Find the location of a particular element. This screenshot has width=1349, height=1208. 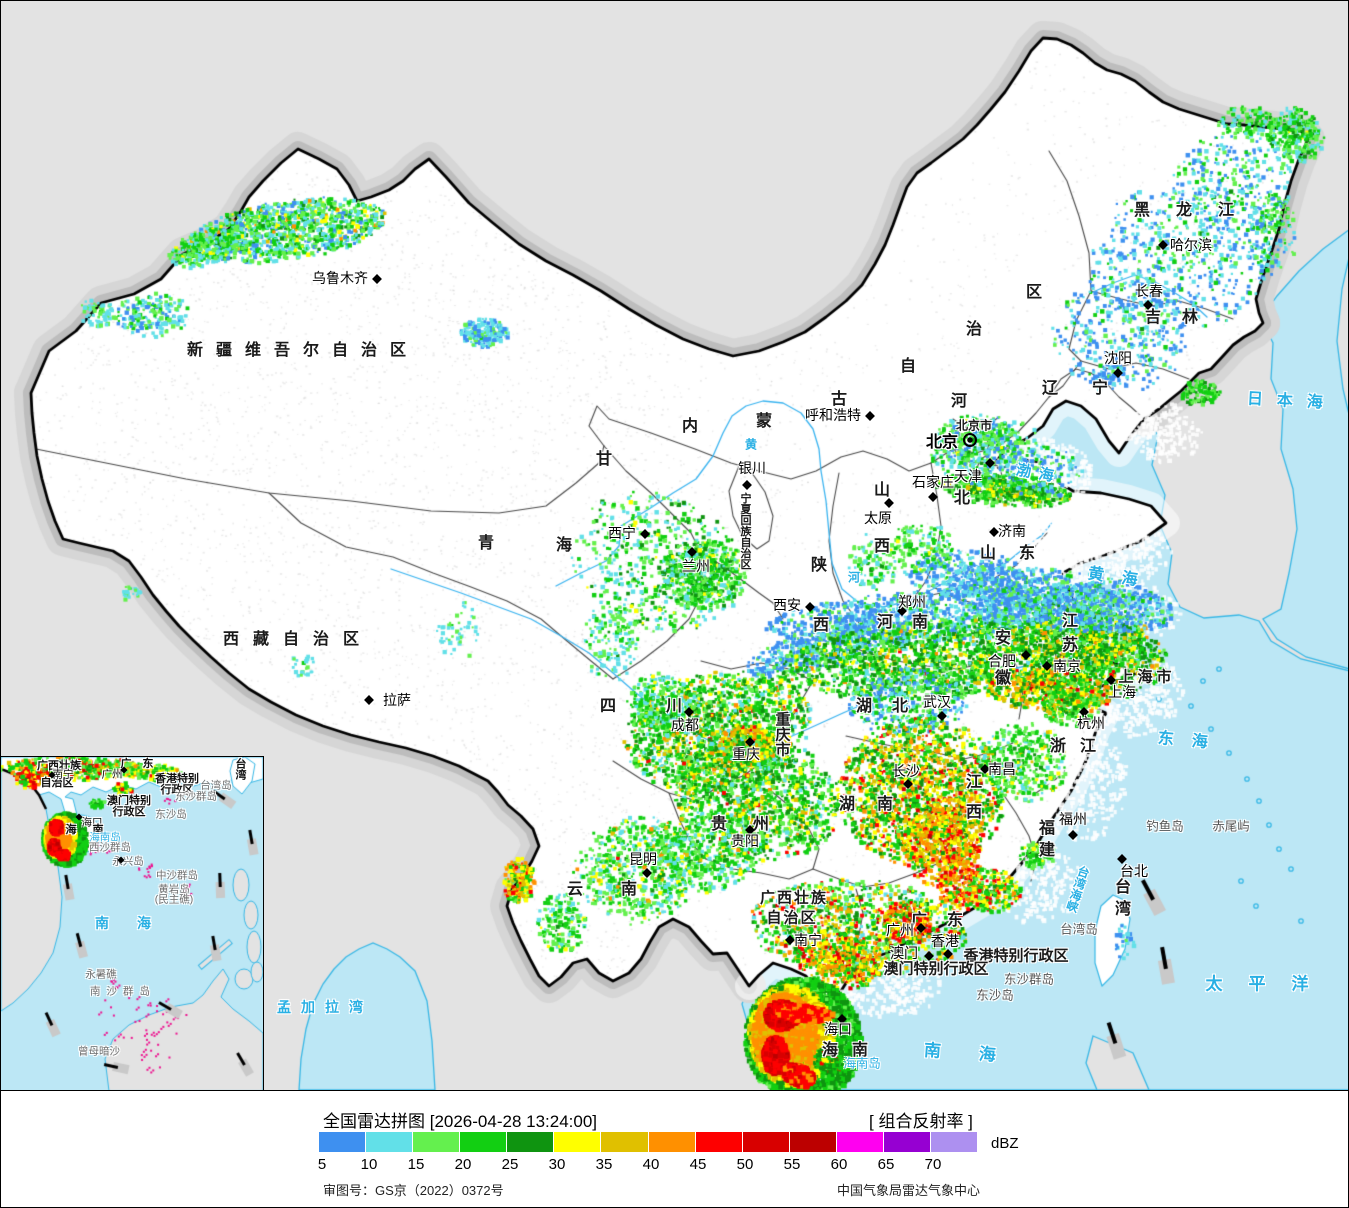

colorbar-tick: 15 is located at coordinates (416, 1164).